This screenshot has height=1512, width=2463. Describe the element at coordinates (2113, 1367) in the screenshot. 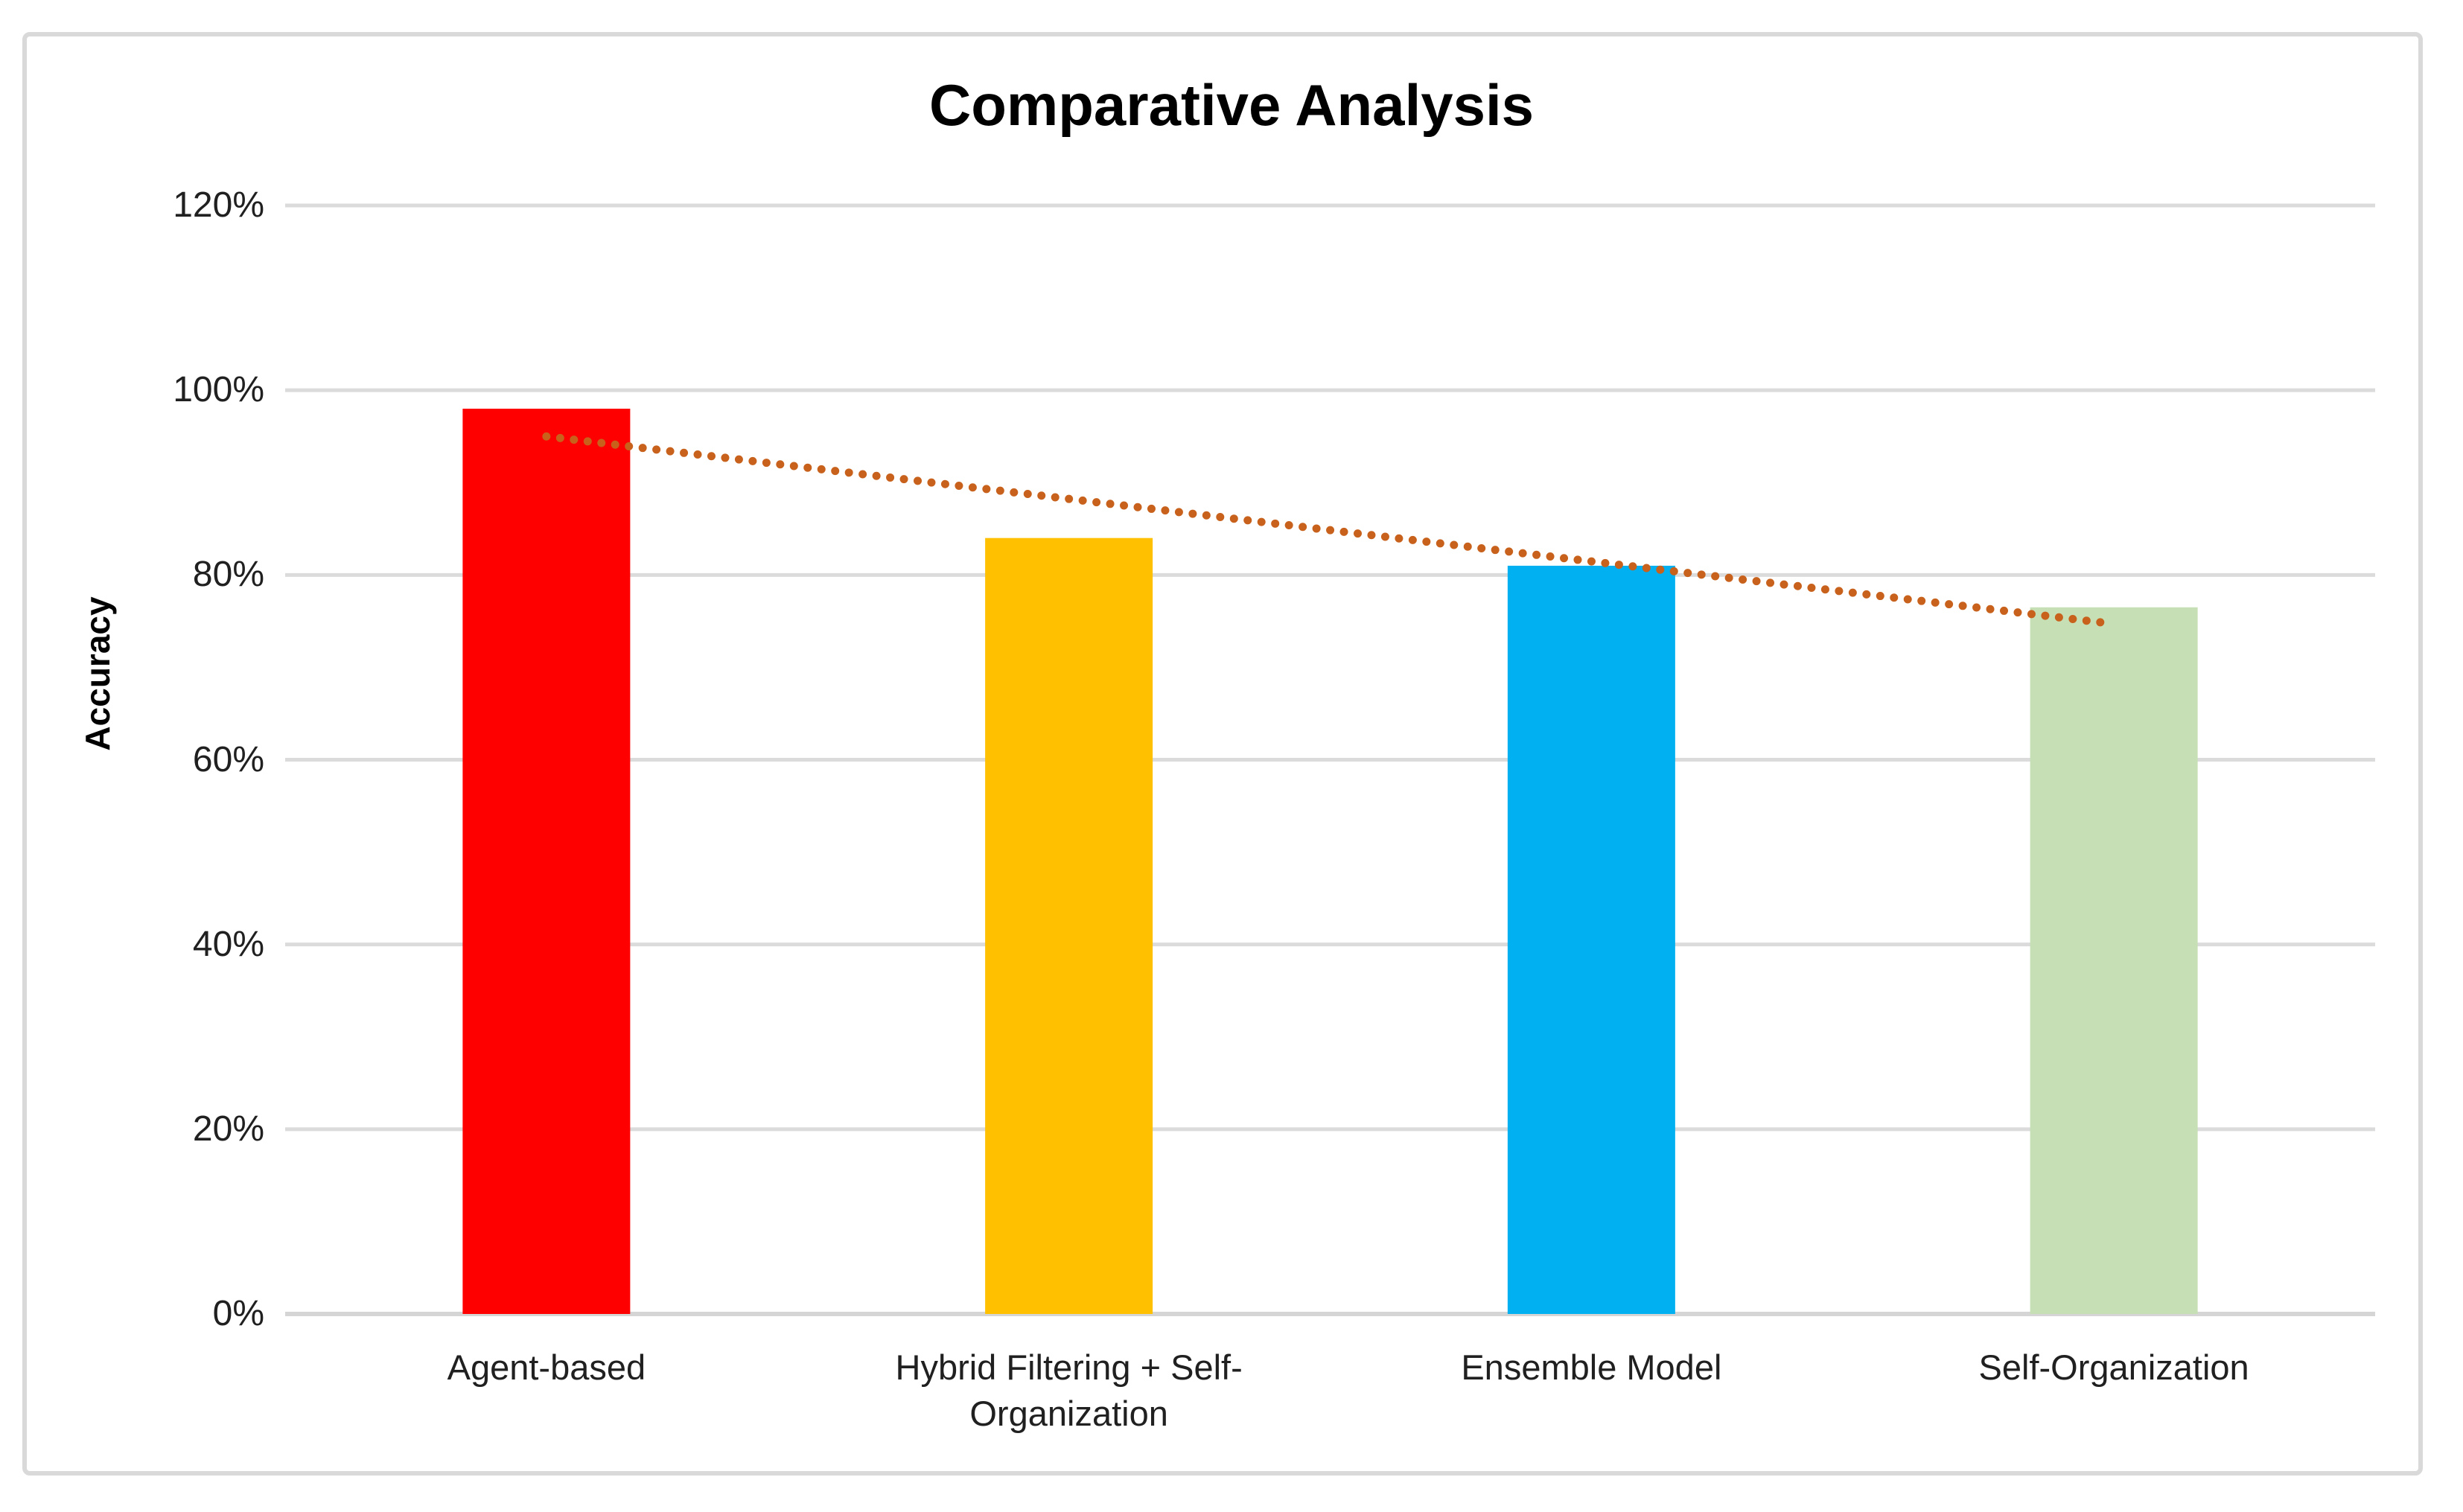

I see `category-label: Self-Organization` at that location.